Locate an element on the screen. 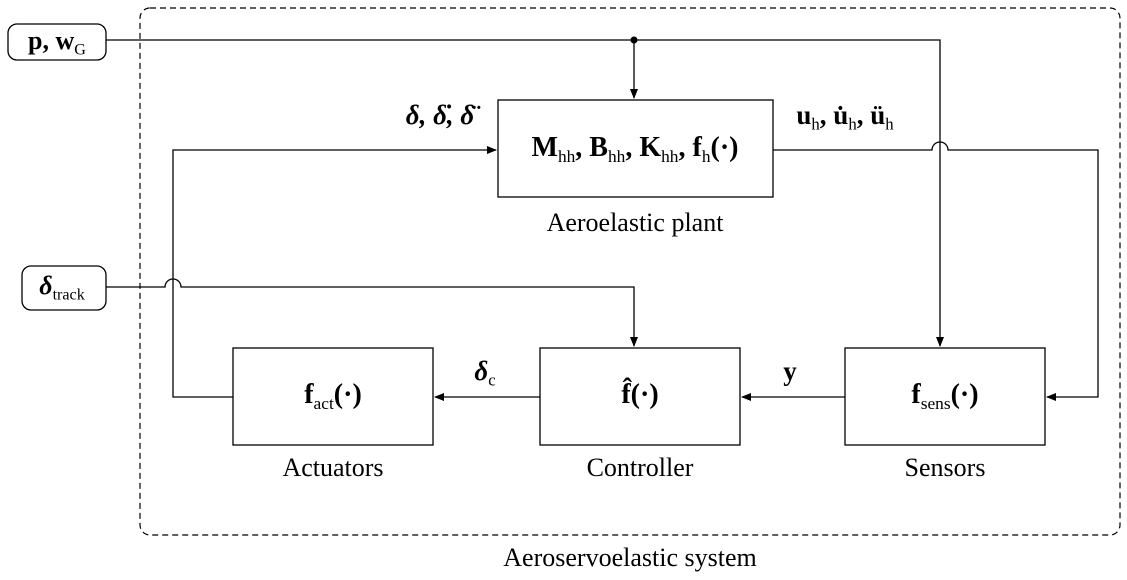 The height and width of the screenshot is (580, 1127). block-caption: Actuators is located at coordinates (332, 467).